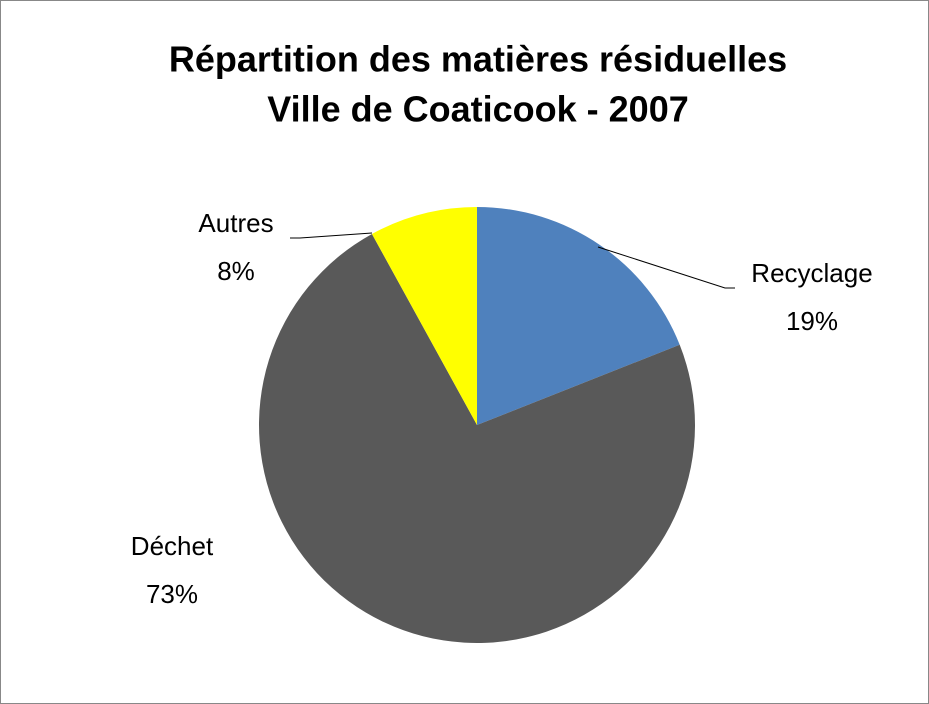  What do you see at coordinates (478, 109) in the screenshot?
I see `chart-title: Ville de Coaticook - 2007` at bounding box center [478, 109].